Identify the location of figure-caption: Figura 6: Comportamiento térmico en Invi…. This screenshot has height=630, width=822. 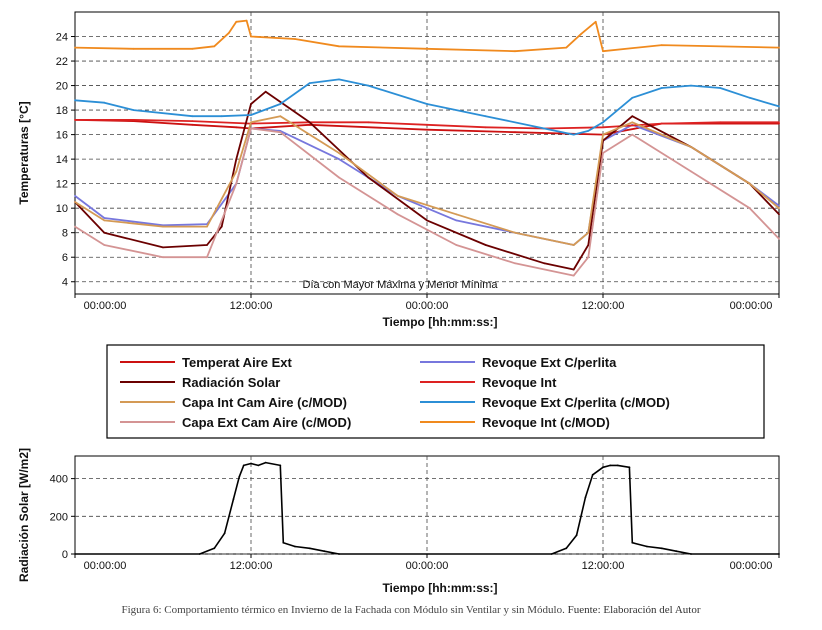
(411, 610).